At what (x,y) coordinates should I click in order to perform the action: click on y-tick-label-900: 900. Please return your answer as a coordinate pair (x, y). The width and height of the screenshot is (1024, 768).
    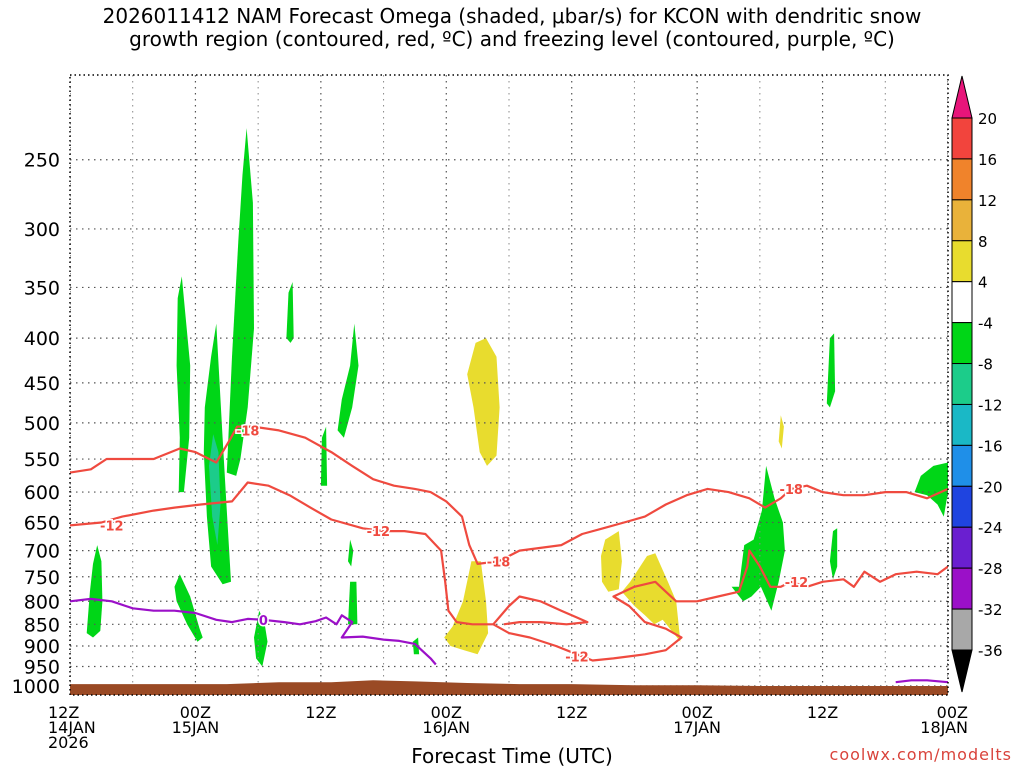
    Looking at the image, I should click on (42, 647).